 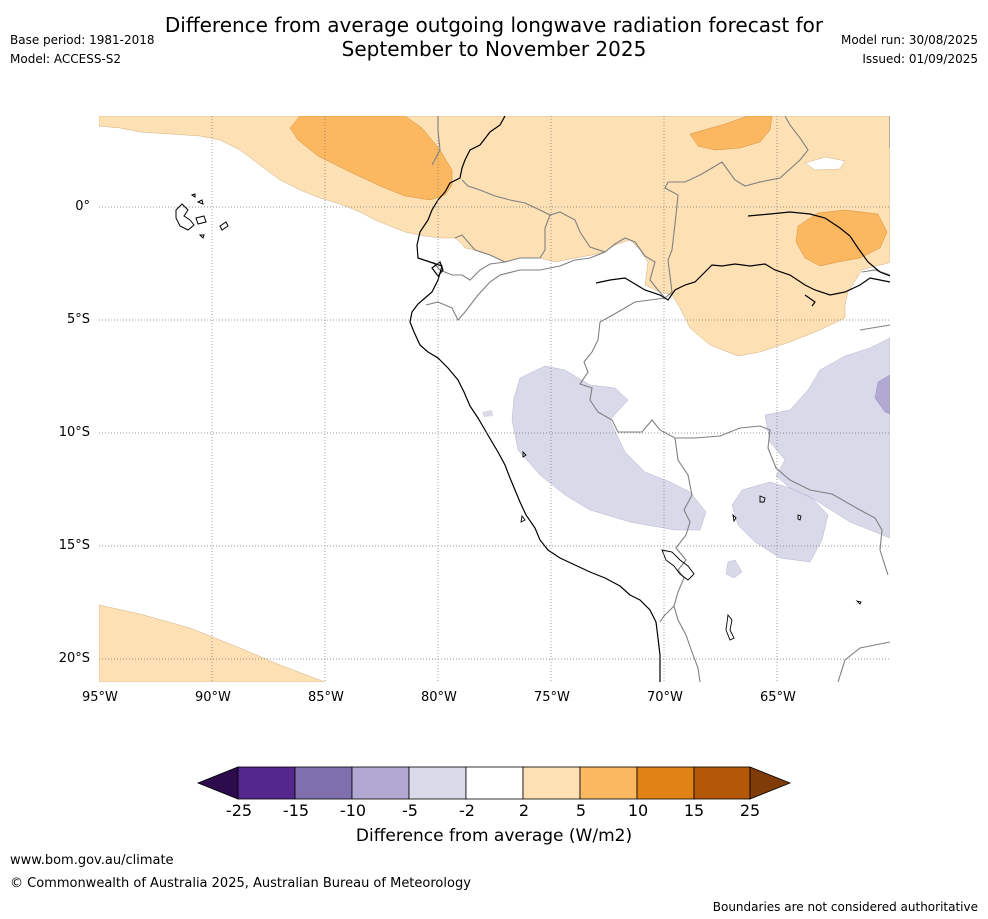 I want to click on colorbar-tick: -5, so click(x=410, y=810).